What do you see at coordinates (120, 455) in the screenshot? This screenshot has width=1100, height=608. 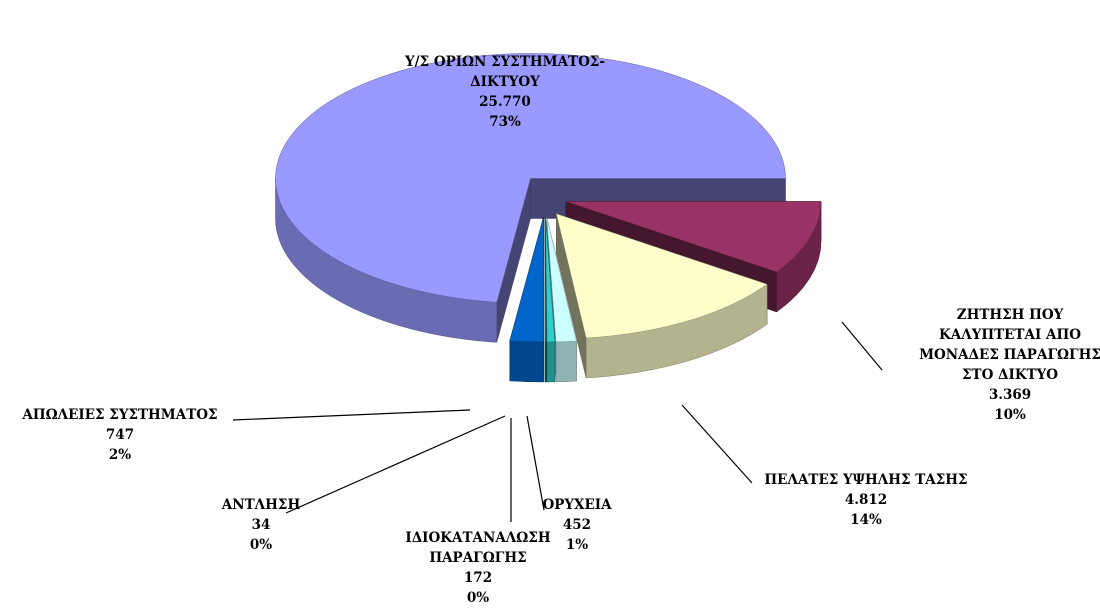 I see `slice-percent: 2%` at bounding box center [120, 455].